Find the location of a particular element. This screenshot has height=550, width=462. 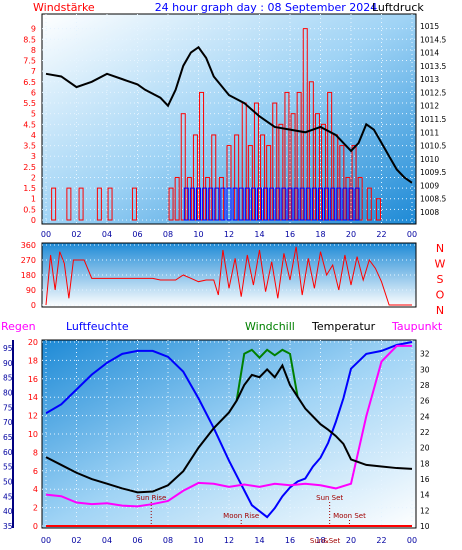

temp-tick-label: 16 is located at coordinates (425, 479).